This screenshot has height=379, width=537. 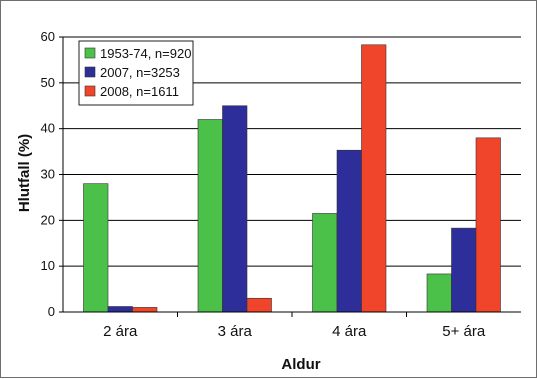 I want to click on y-tick-label: 30, so click(x=48, y=174).